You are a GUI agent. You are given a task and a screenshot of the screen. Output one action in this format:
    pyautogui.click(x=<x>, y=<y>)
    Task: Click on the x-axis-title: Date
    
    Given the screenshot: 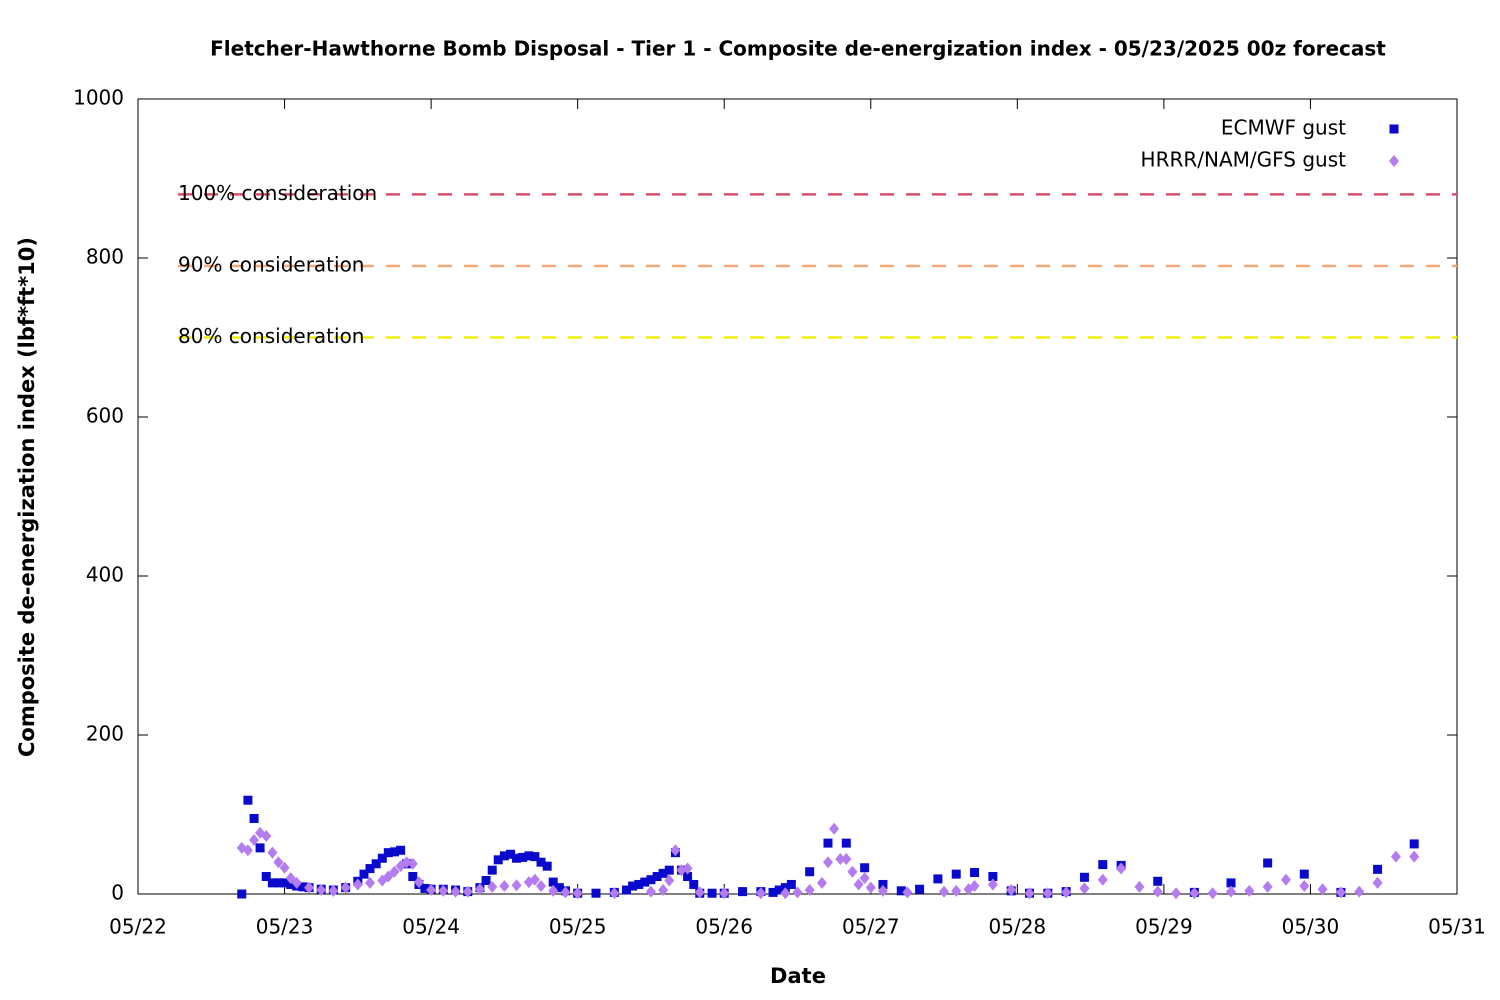 What is the action you would take?
    pyautogui.click(x=798, y=976)
    